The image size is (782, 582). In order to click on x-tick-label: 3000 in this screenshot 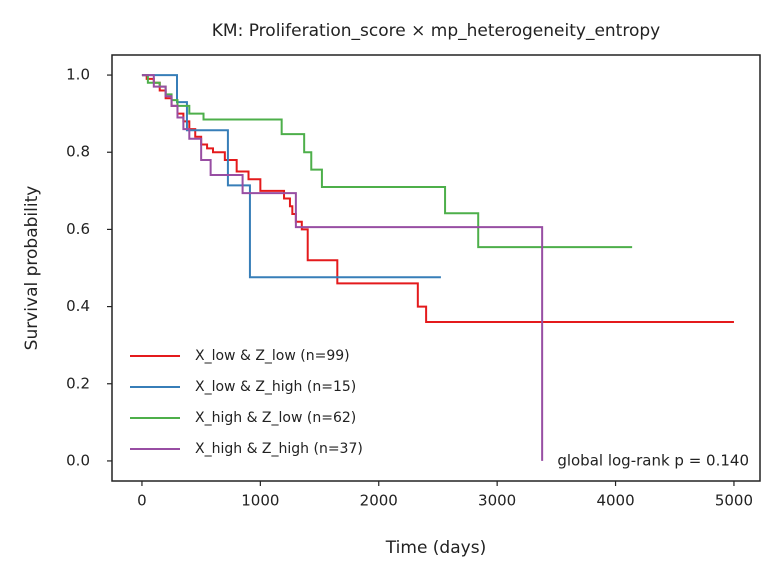, I will do `click(497, 501)`.